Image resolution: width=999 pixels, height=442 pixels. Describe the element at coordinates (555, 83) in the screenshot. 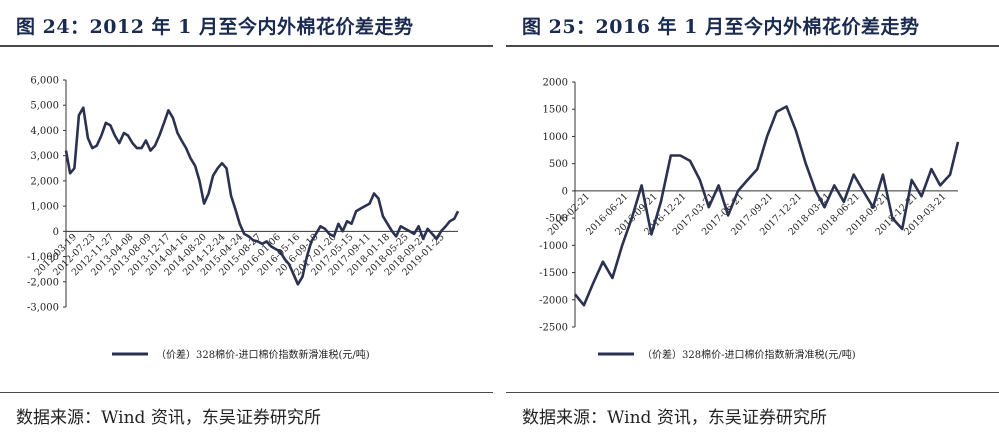

I see `y-tick-label: 2000` at that location.